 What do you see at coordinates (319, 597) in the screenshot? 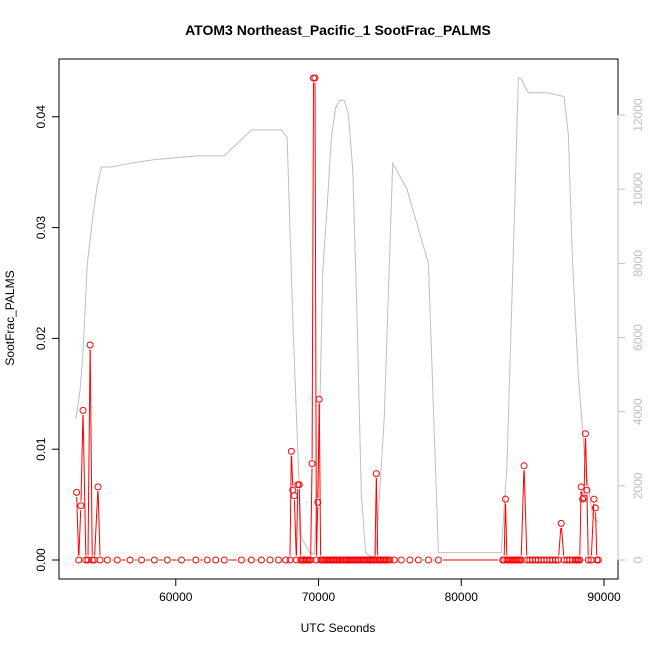
I see `x-tick-label: 70000` at bounding box center [319, 597].